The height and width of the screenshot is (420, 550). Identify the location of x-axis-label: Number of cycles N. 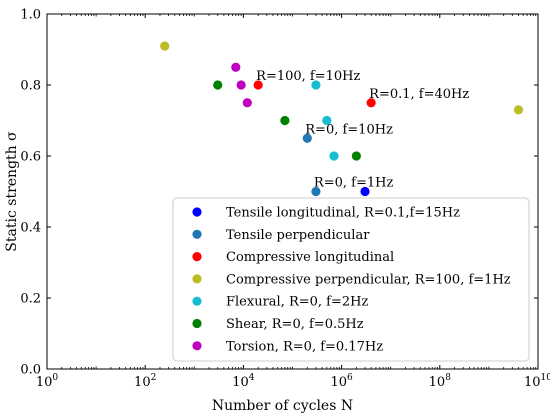
(282, 406).